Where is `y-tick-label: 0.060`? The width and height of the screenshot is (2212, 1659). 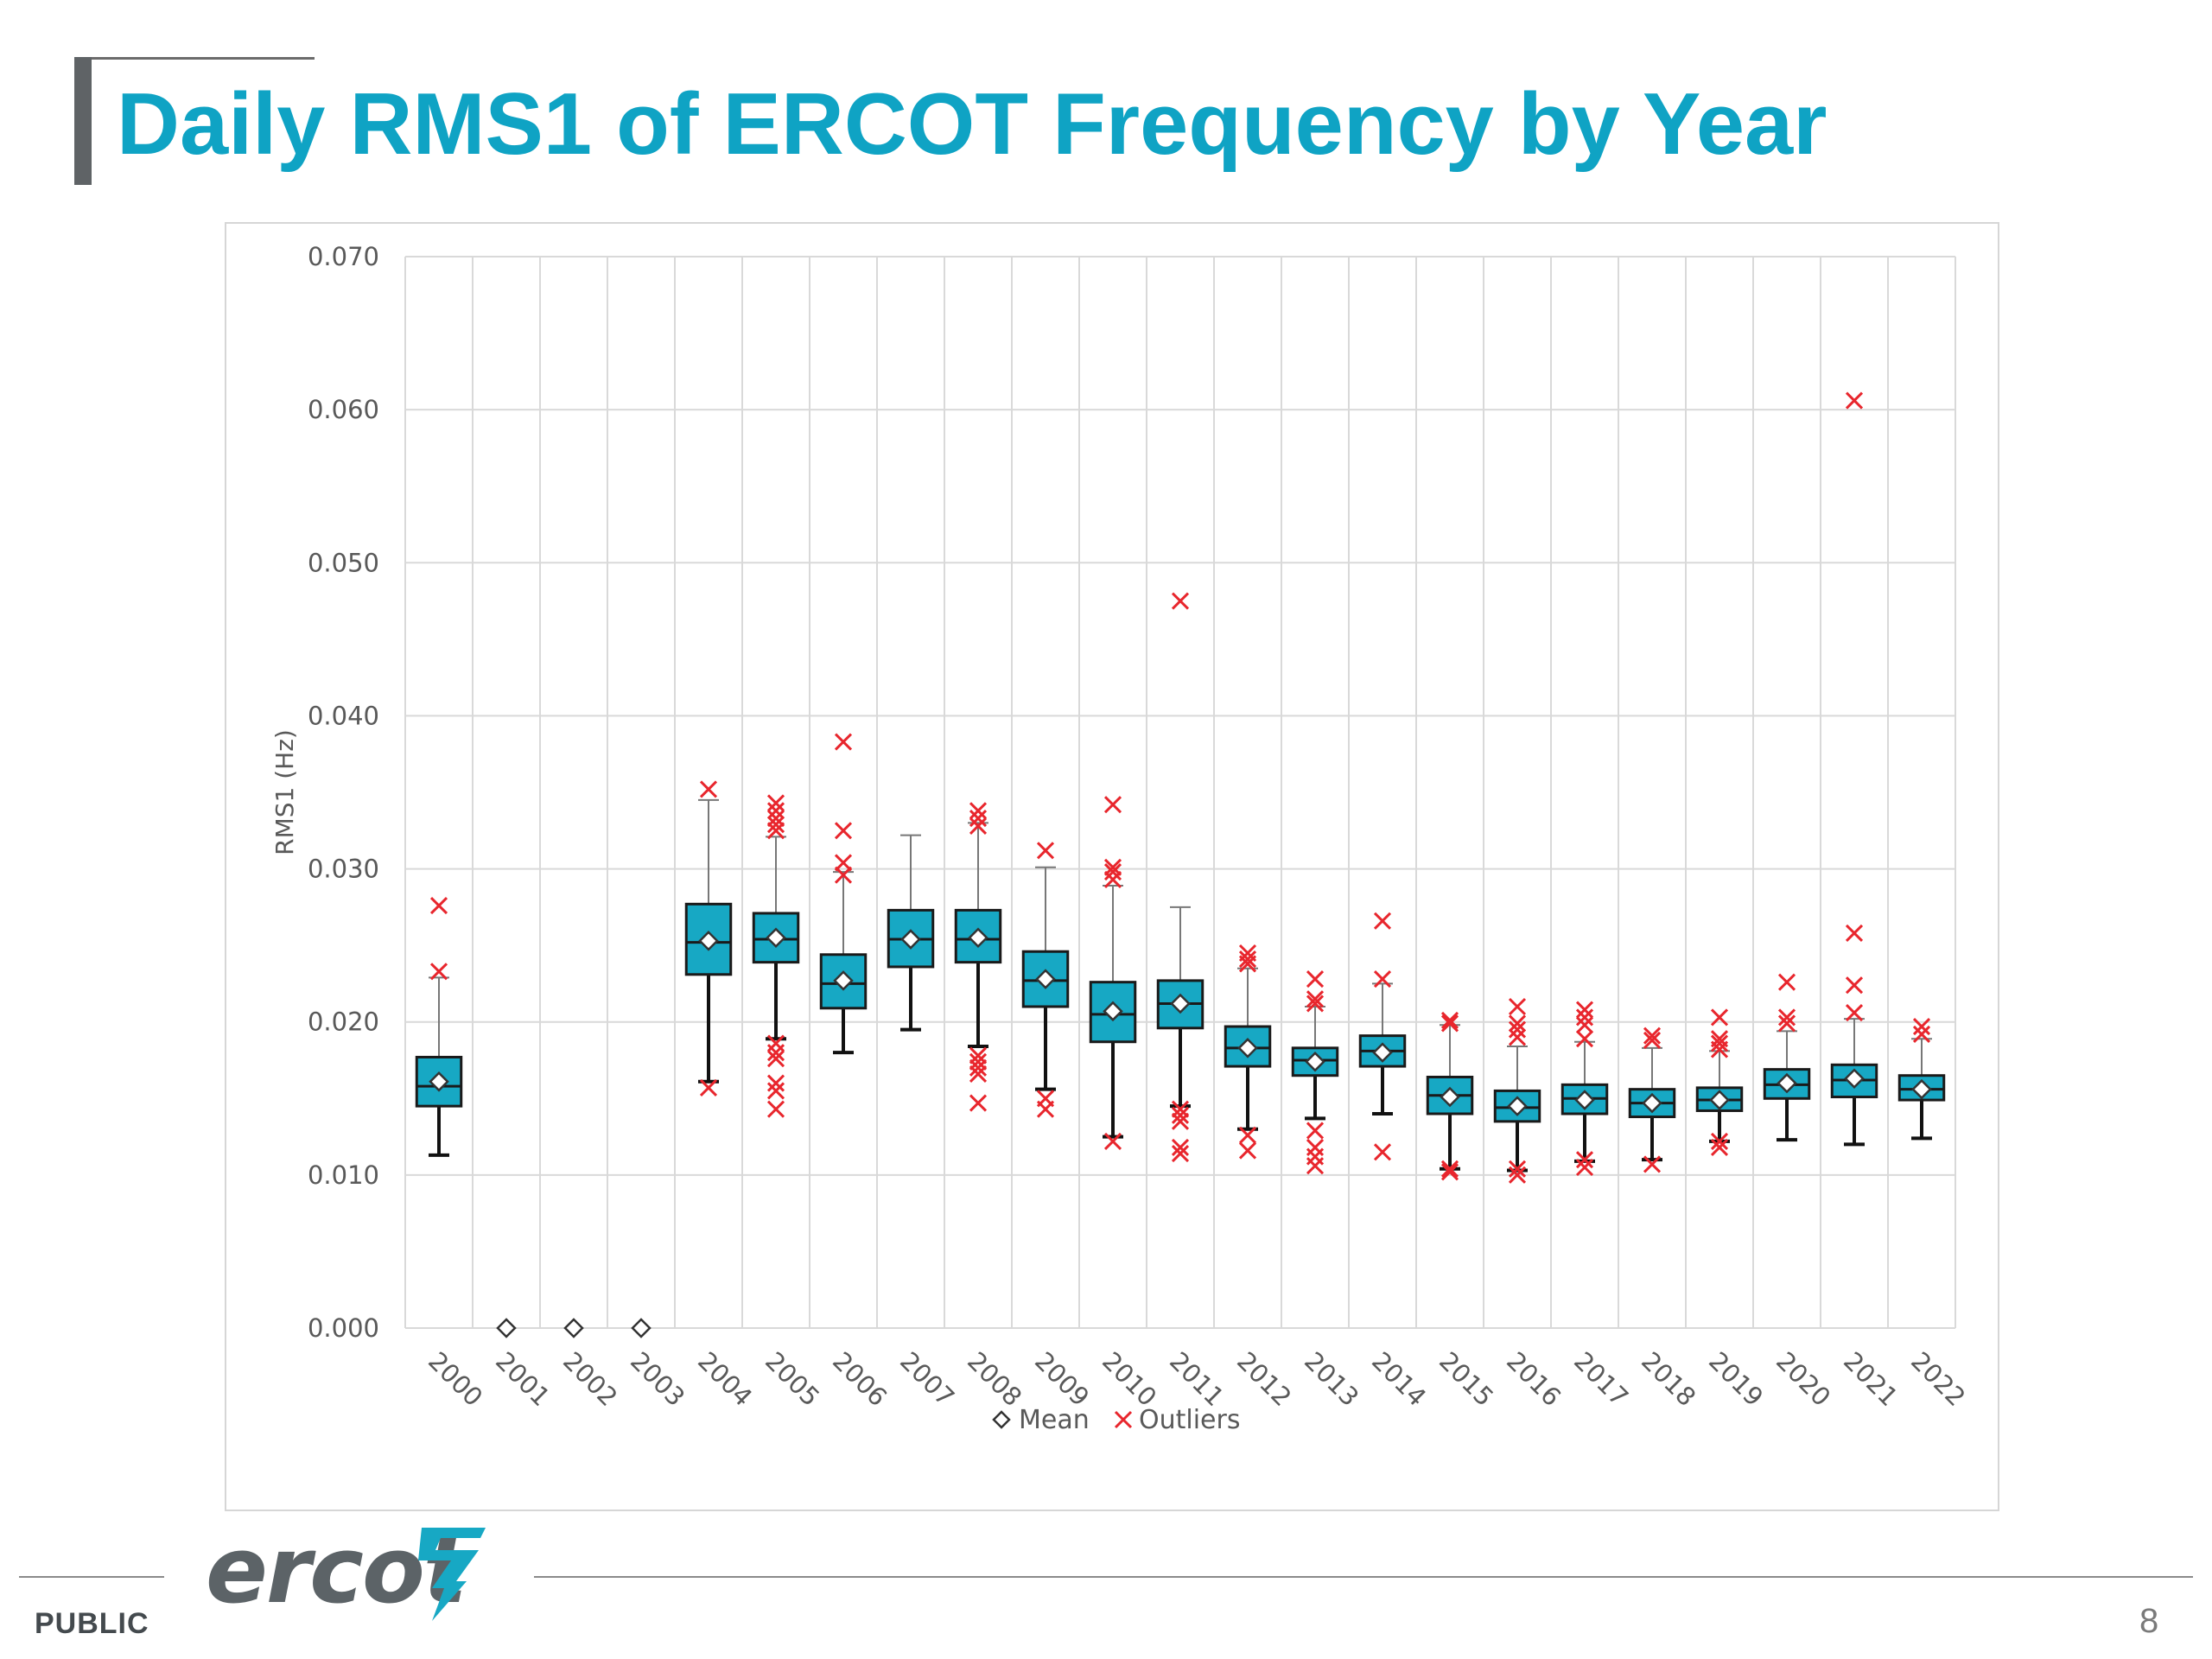 y-tick-label: 0.060 is located at coordinates (343, 409).